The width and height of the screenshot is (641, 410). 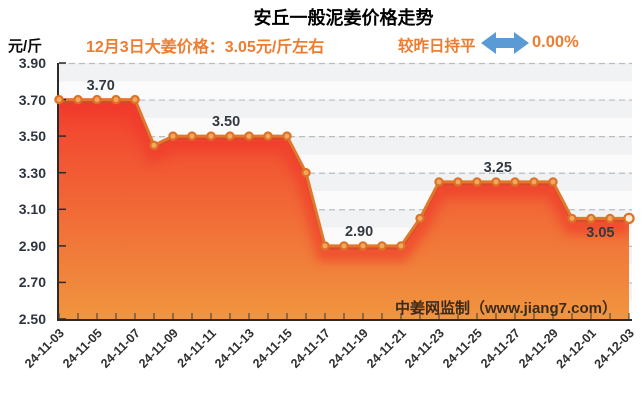 What do you see at coordinates (497, 167) in the screenshot?
I see `point-value-label: 3.25` at bounding box center [497, 167].